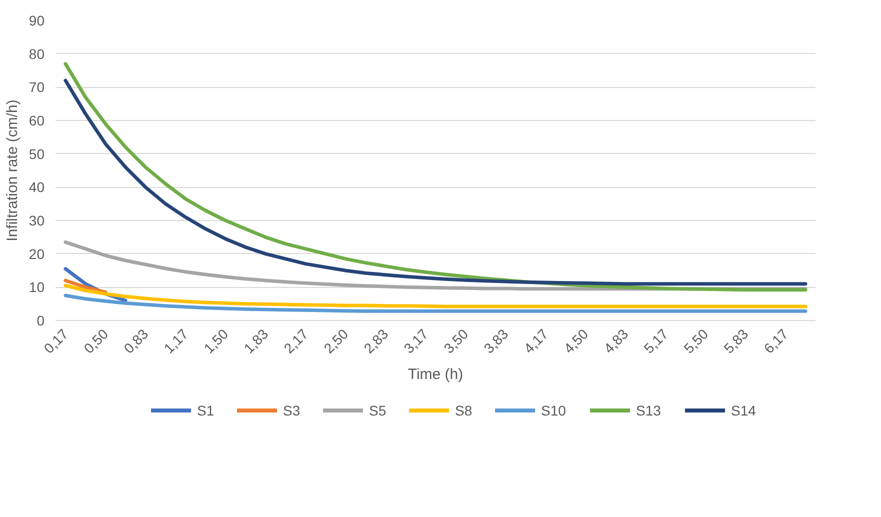 This screenshot has width=881, height=517. Describe the element at coordinates (36, 254) in the screenshot. I see `y-tick-label: 20` at that location.